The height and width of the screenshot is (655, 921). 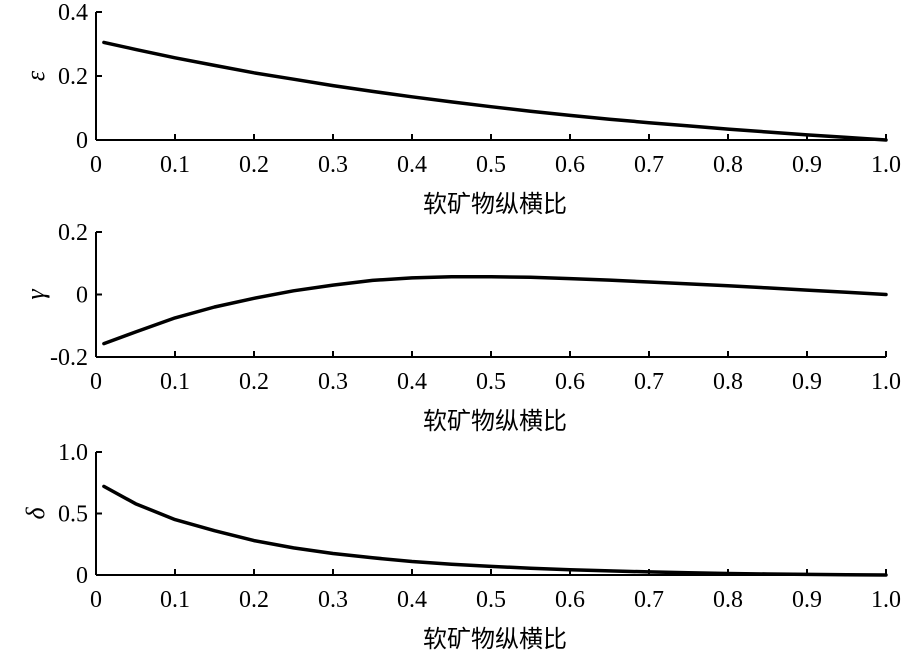 I want to click on y-axis-title: ε, so click(x=35, y=75).